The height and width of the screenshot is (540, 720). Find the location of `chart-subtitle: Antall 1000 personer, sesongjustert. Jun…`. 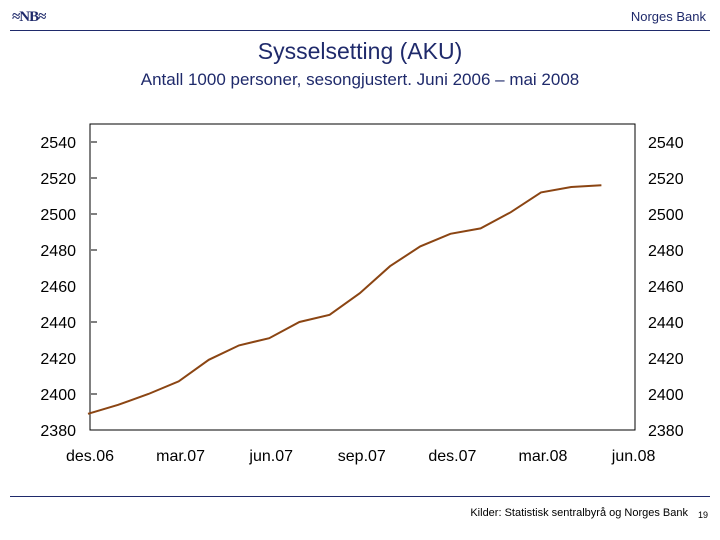

chart-subtitle: Antall 1000 personer, sesongjustert. Jun… is located at coordinates (360, 79).